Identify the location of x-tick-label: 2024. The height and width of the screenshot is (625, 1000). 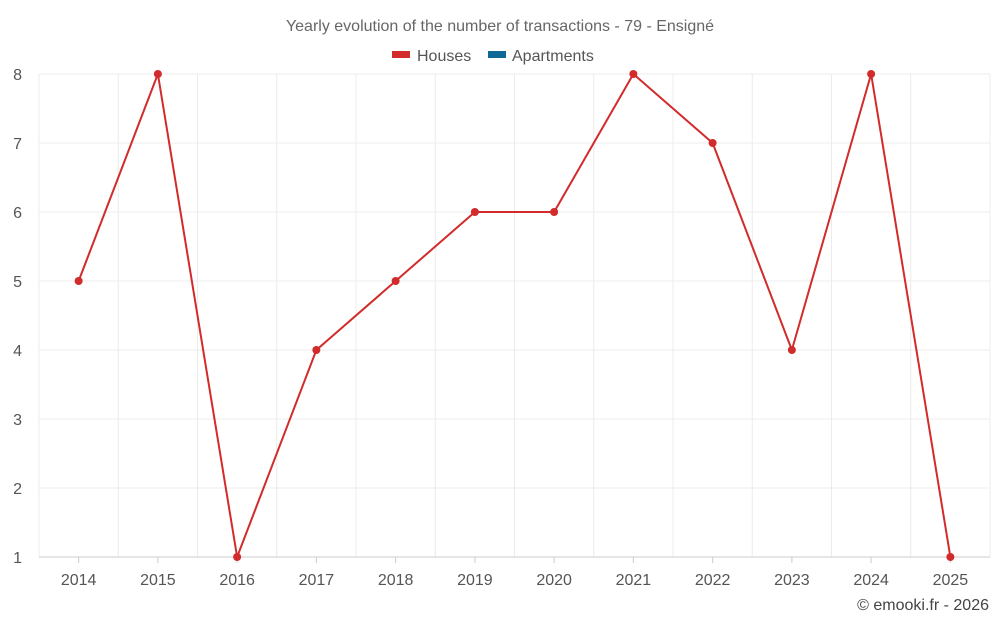
(871, 580).